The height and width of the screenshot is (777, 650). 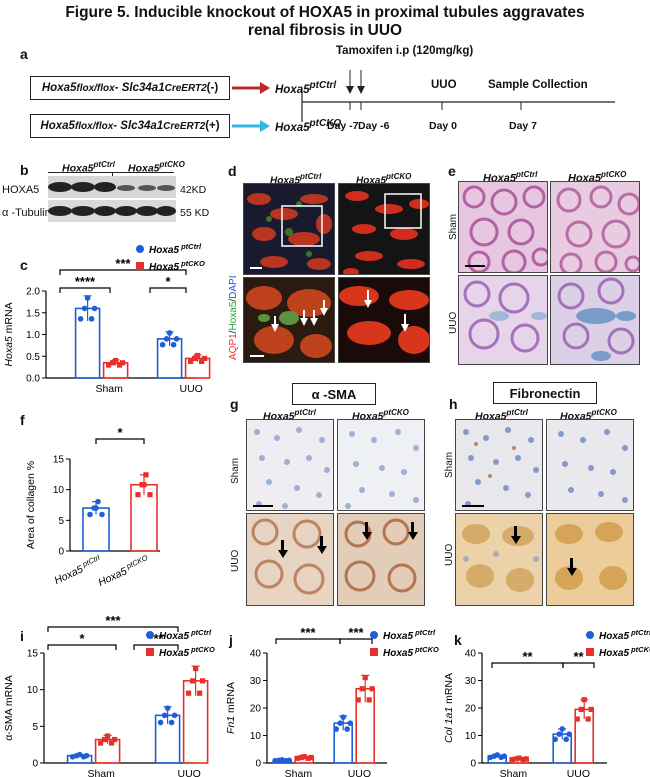 I want to click on panel-label-e: e, so click(x=452, y=171).